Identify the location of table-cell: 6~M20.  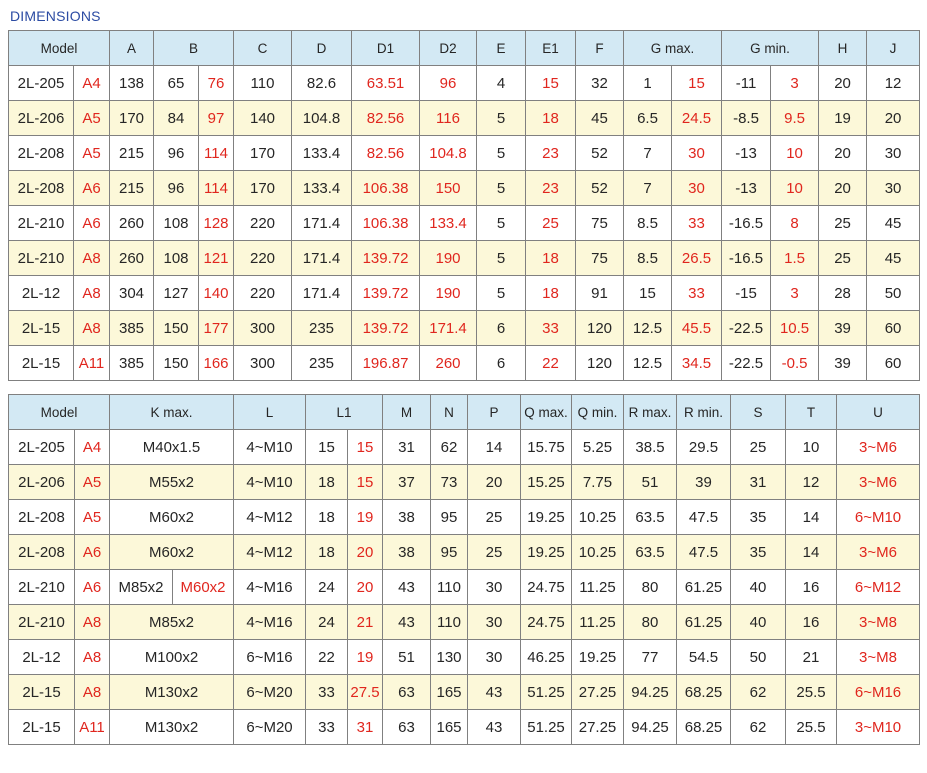
(270, 692).